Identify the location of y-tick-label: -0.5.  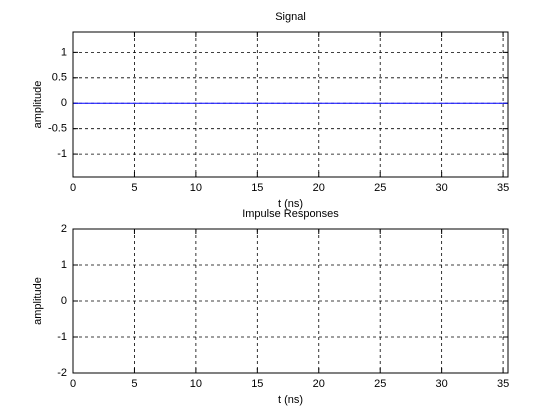
(57, 129).